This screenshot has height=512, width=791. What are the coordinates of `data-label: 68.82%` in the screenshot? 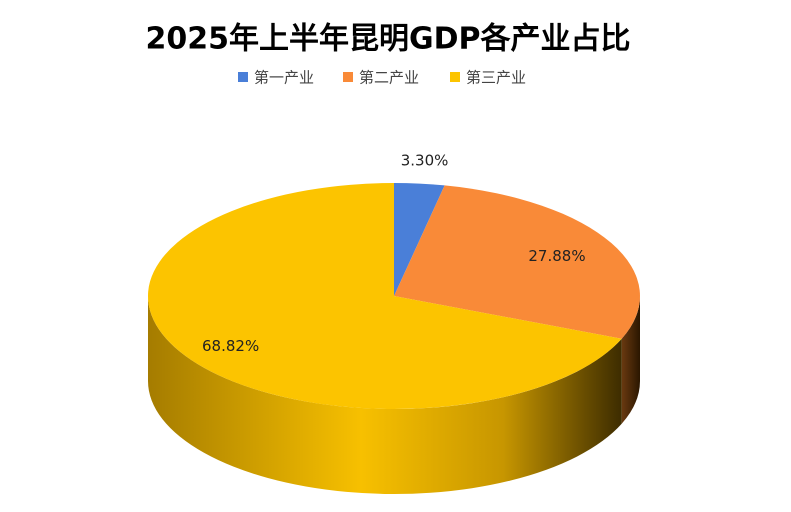 It's located at (230, 346).